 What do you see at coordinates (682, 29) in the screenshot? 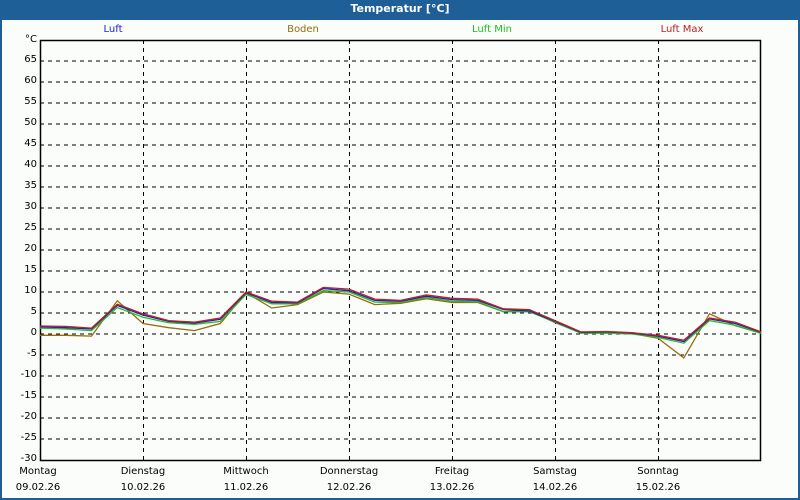
I see `legend-item-luft-max: Luft Max` at bounding box center [682, 29].